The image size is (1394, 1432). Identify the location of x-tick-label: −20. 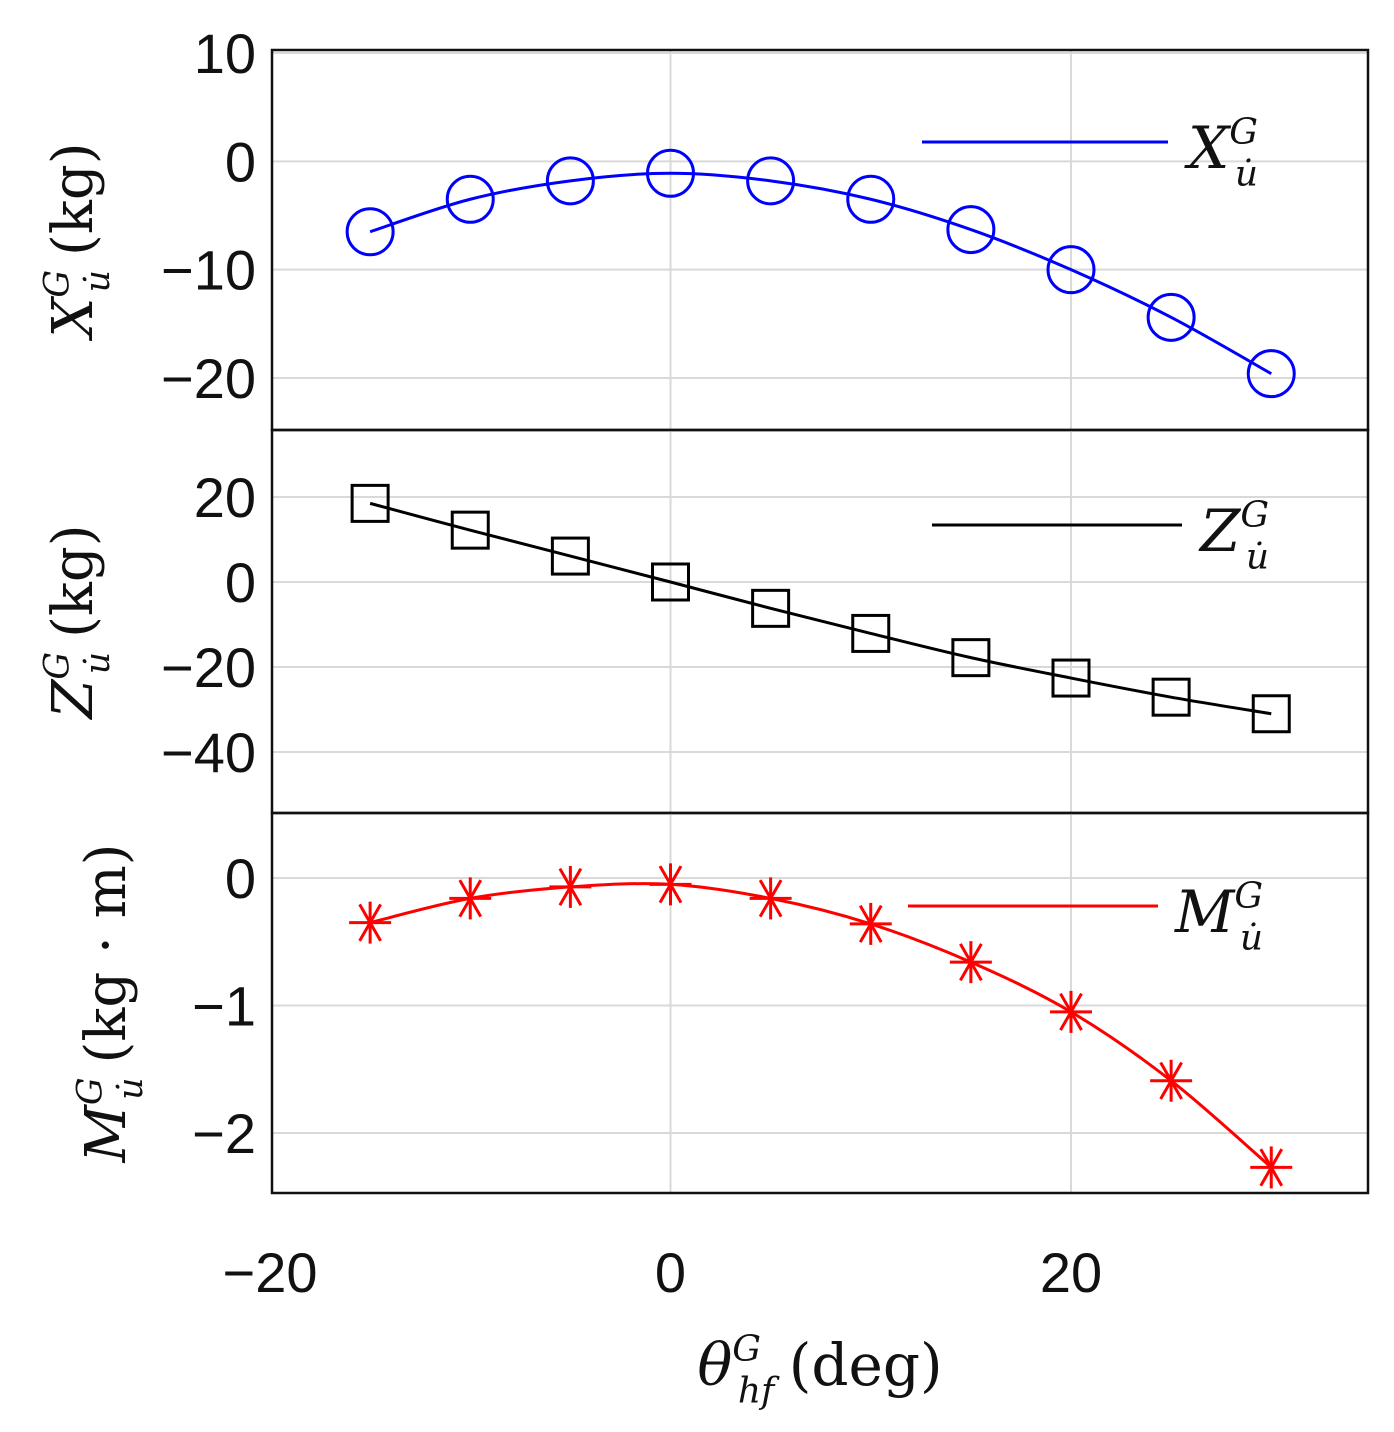
(270, 1272).